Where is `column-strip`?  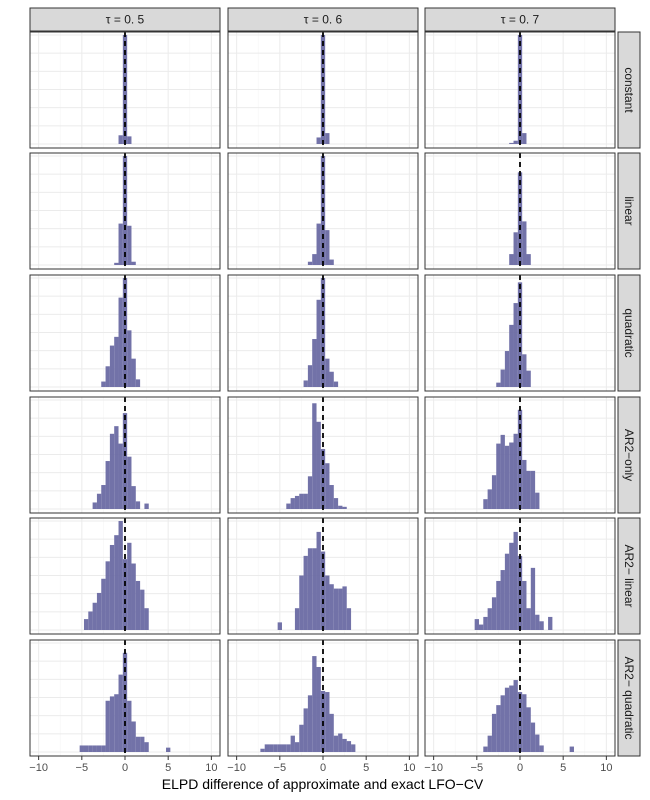
column-strip is located at coordinates (125, 19).